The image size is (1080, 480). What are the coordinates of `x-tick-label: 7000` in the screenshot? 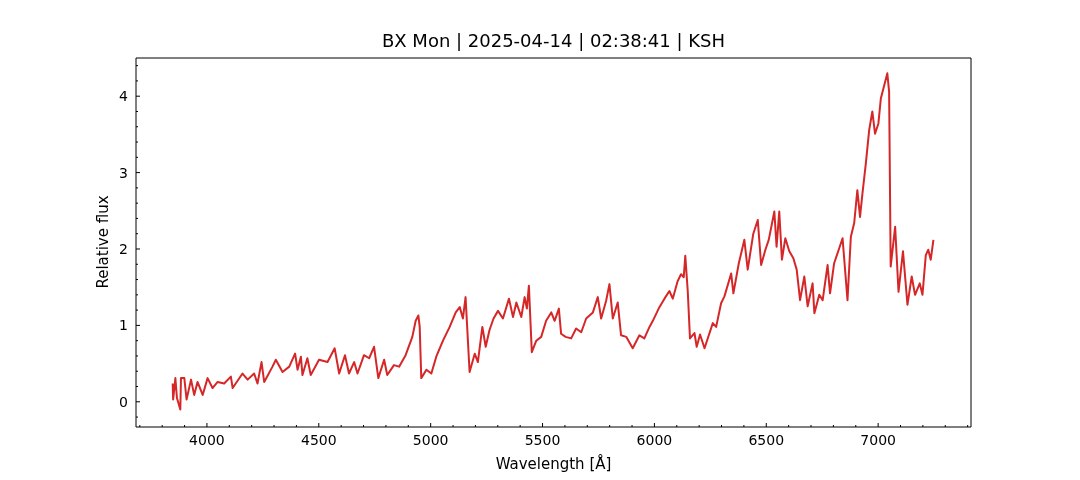 It's located at (878, 440).